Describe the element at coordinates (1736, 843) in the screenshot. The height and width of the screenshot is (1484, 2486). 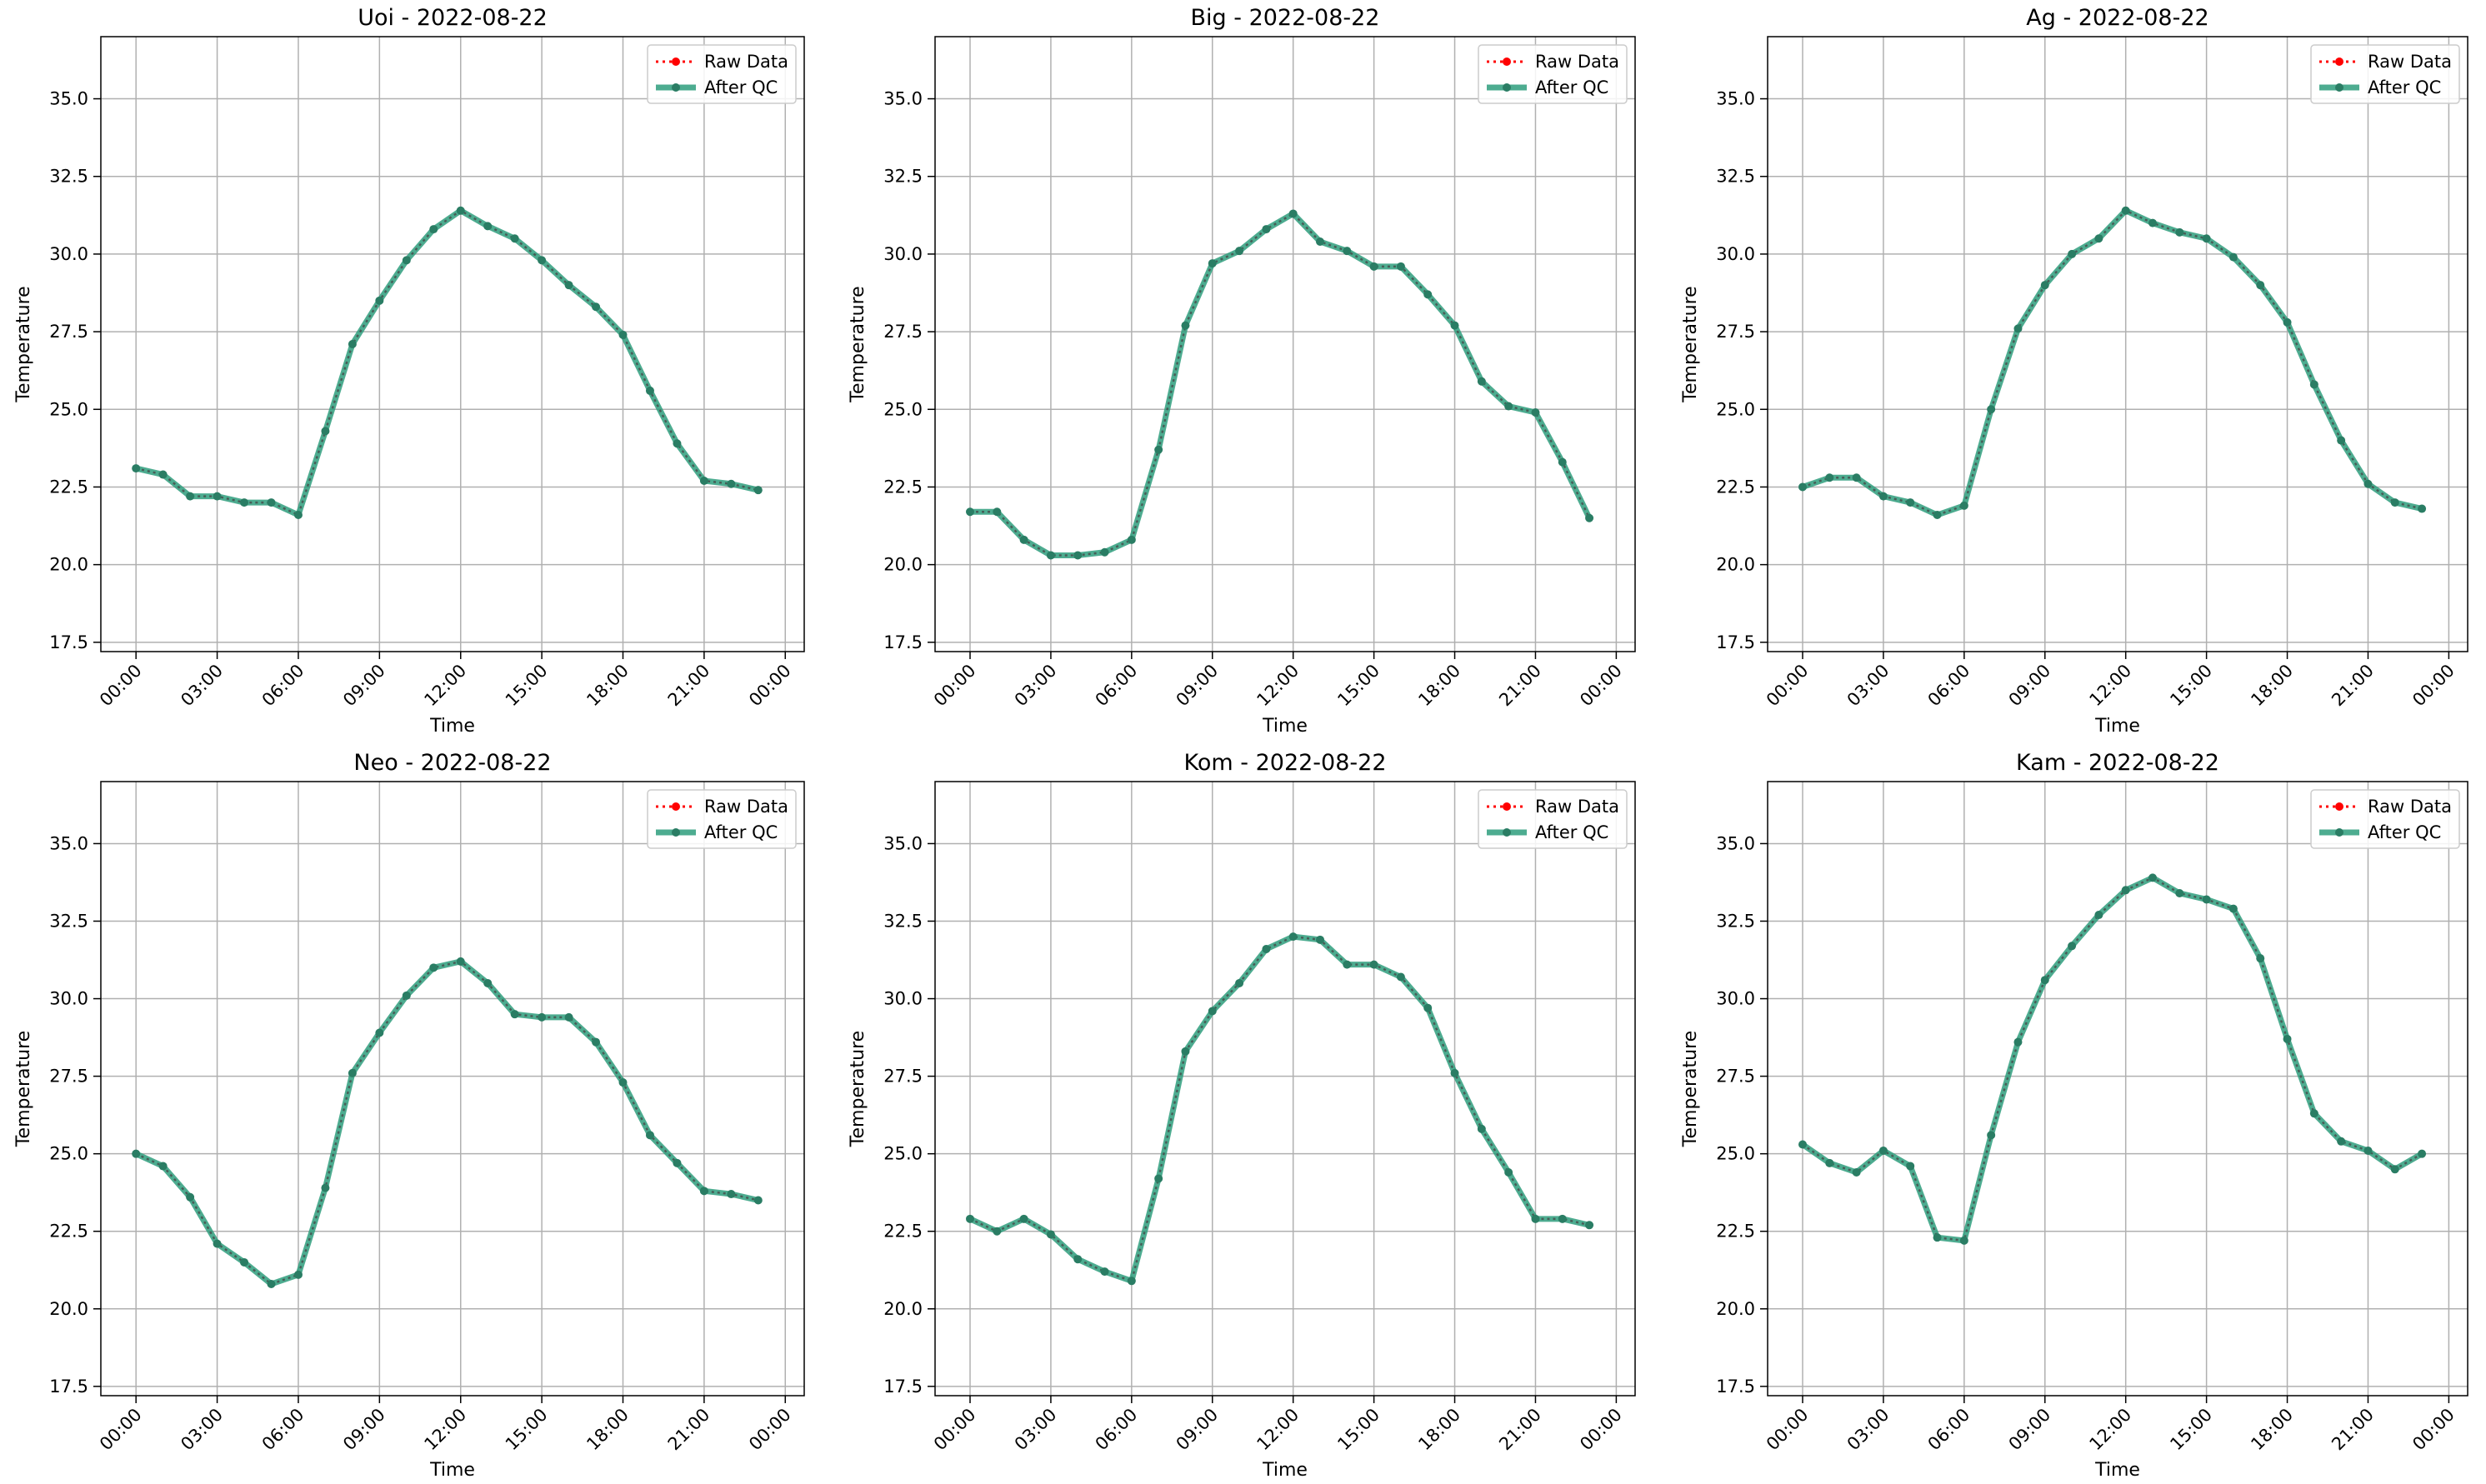
I see `y-tick-label: 35.0` at that location.